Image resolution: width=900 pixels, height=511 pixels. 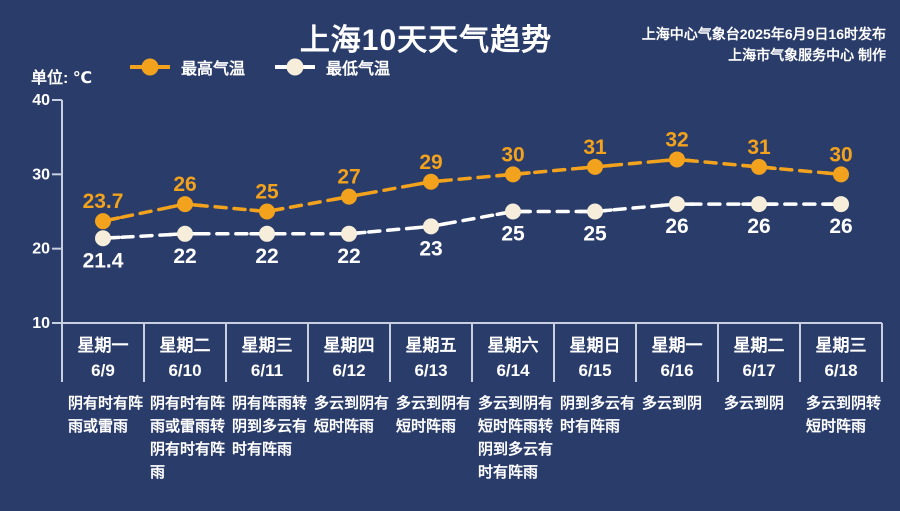 What do you see at coordinates (430, 162) in the screenshot?
I see `high-temp-value-label: 29` at bounding box center [430, 162].